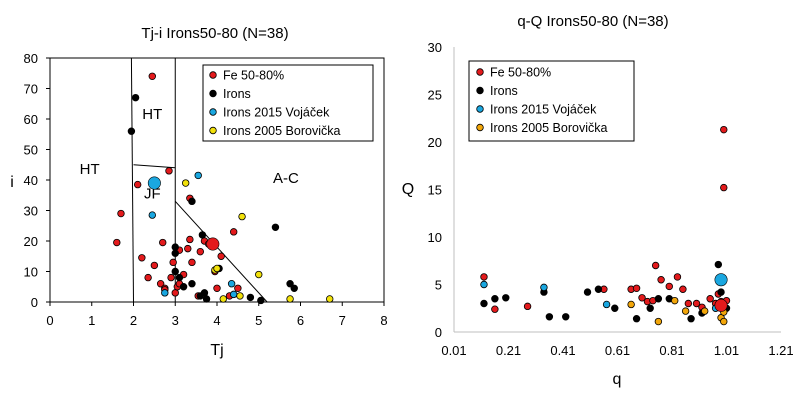 The image size is (810, 407). I want to click on tj-i-ylabel: i, so click(12, 182).